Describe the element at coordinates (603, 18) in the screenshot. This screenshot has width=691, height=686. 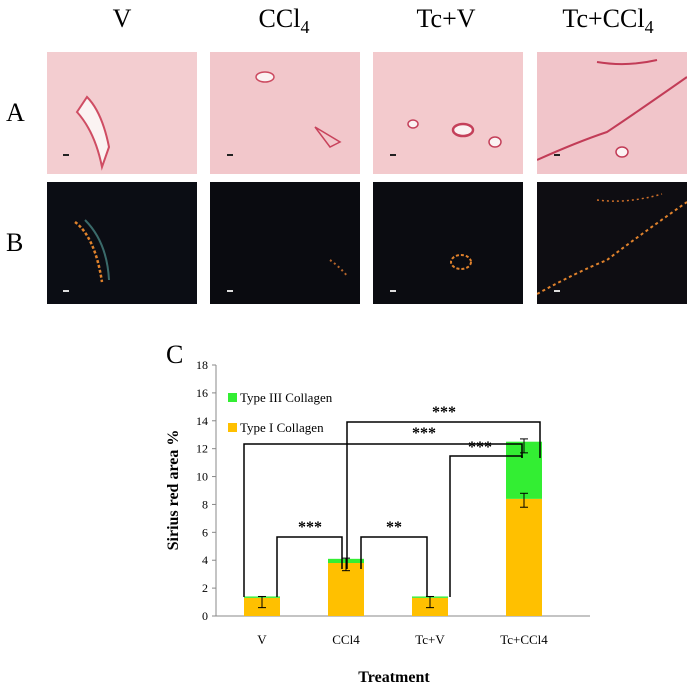
I see `column-label-text: Tc+CCl` at that location.